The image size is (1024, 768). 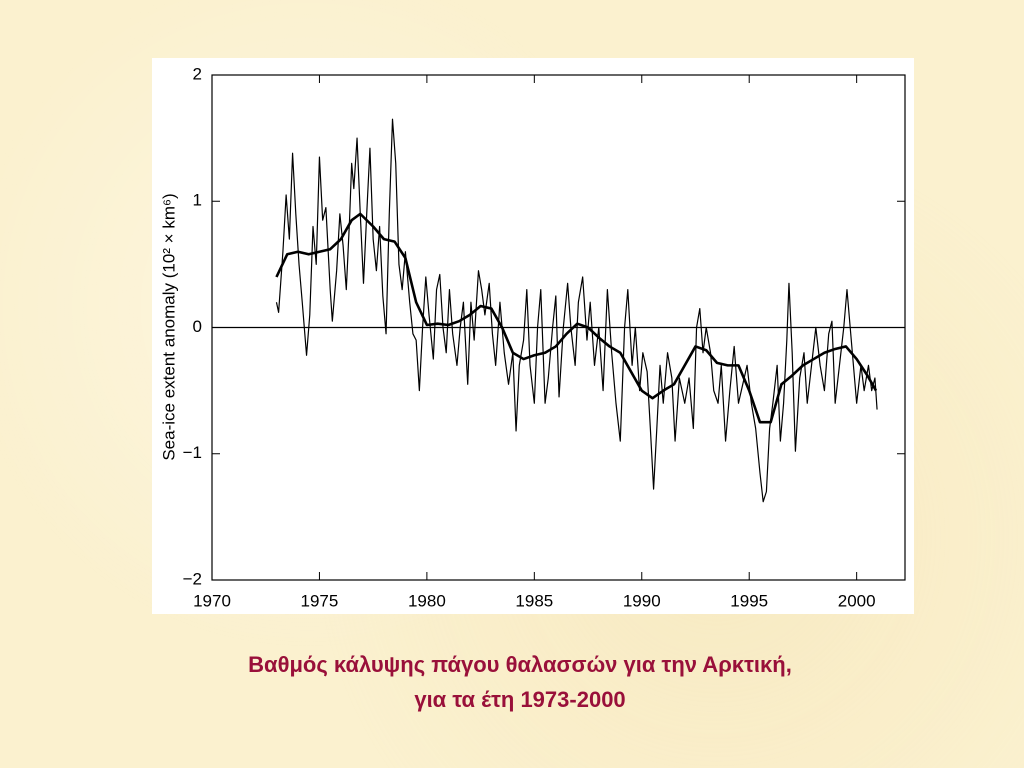 What do you see at coordinates (212, 600) in the screenshot?
I see `x-tick-label: 1970` at bounding box center [212, 600].